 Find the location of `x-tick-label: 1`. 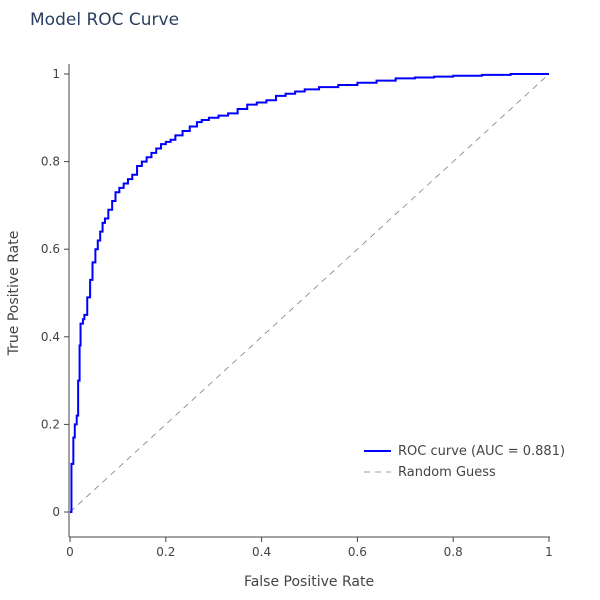

x-tick-label: 1 is located at coordinates (549, 552).